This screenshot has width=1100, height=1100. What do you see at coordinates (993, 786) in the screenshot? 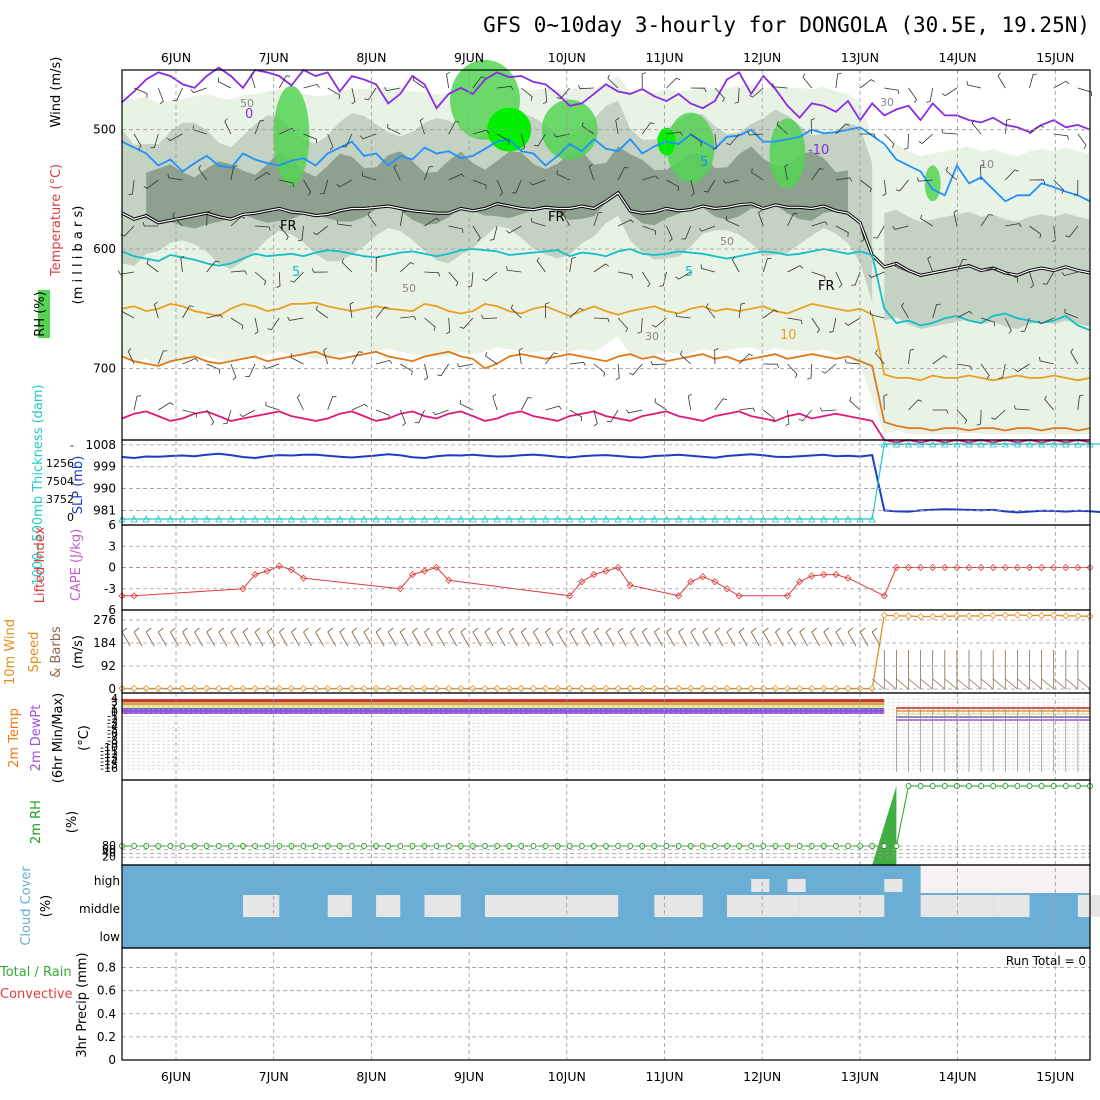
I see `rh2m-marker` at bounding box center [993, 786].